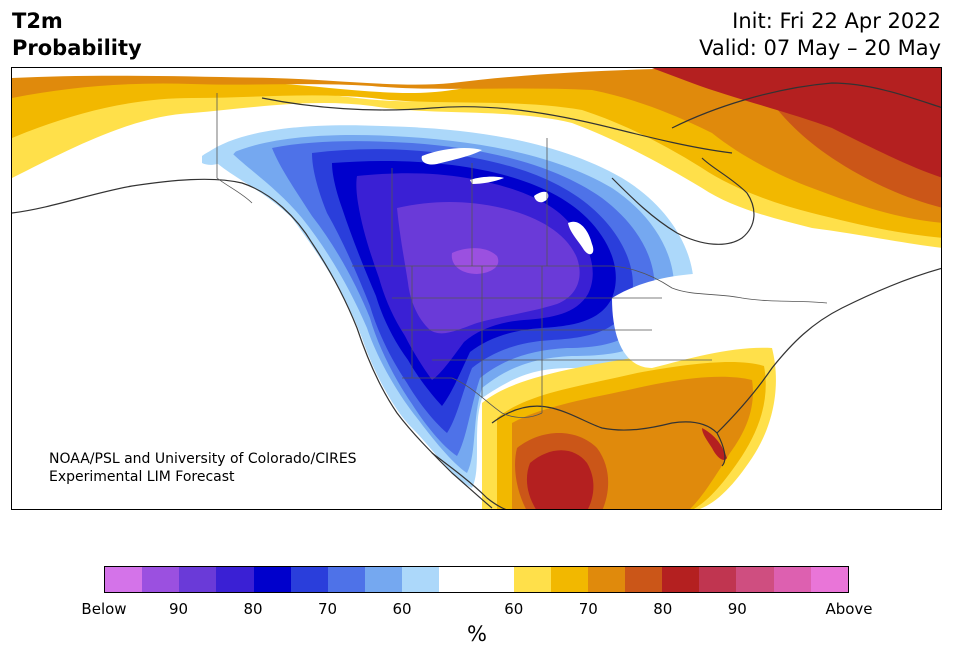 This screenshot has height=659, width=953. I want to click on map-title: T2m Probability, so click(77, 35).